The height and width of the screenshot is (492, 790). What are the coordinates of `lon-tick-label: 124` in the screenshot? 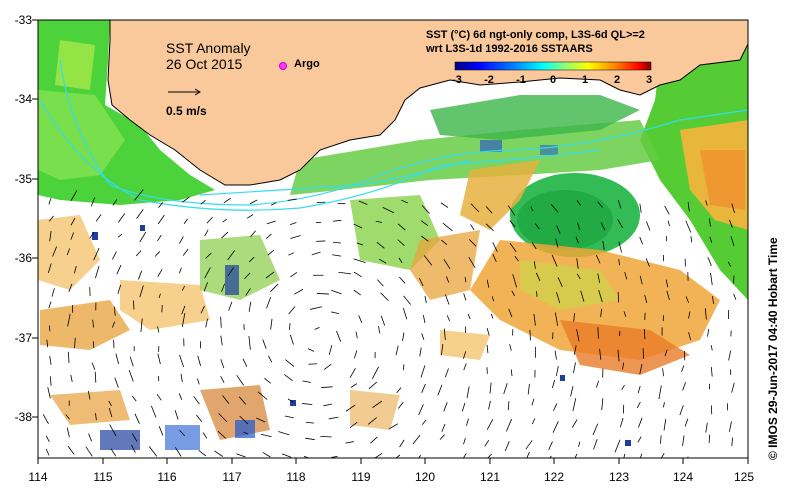 It's located at (683, 477).